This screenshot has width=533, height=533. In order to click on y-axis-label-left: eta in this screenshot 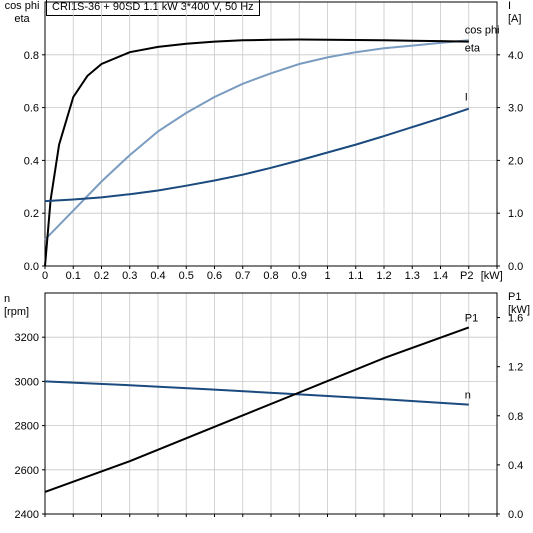, I will do `click(22, 19)`.